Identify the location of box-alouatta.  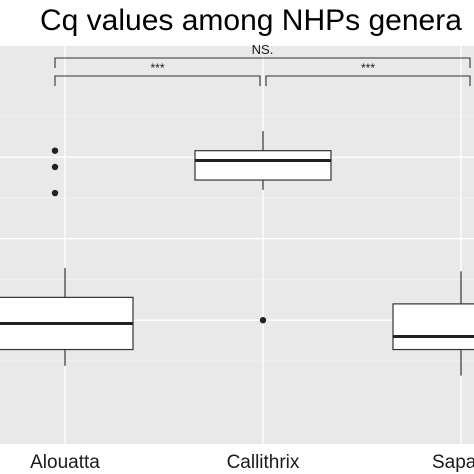
(67, 256).